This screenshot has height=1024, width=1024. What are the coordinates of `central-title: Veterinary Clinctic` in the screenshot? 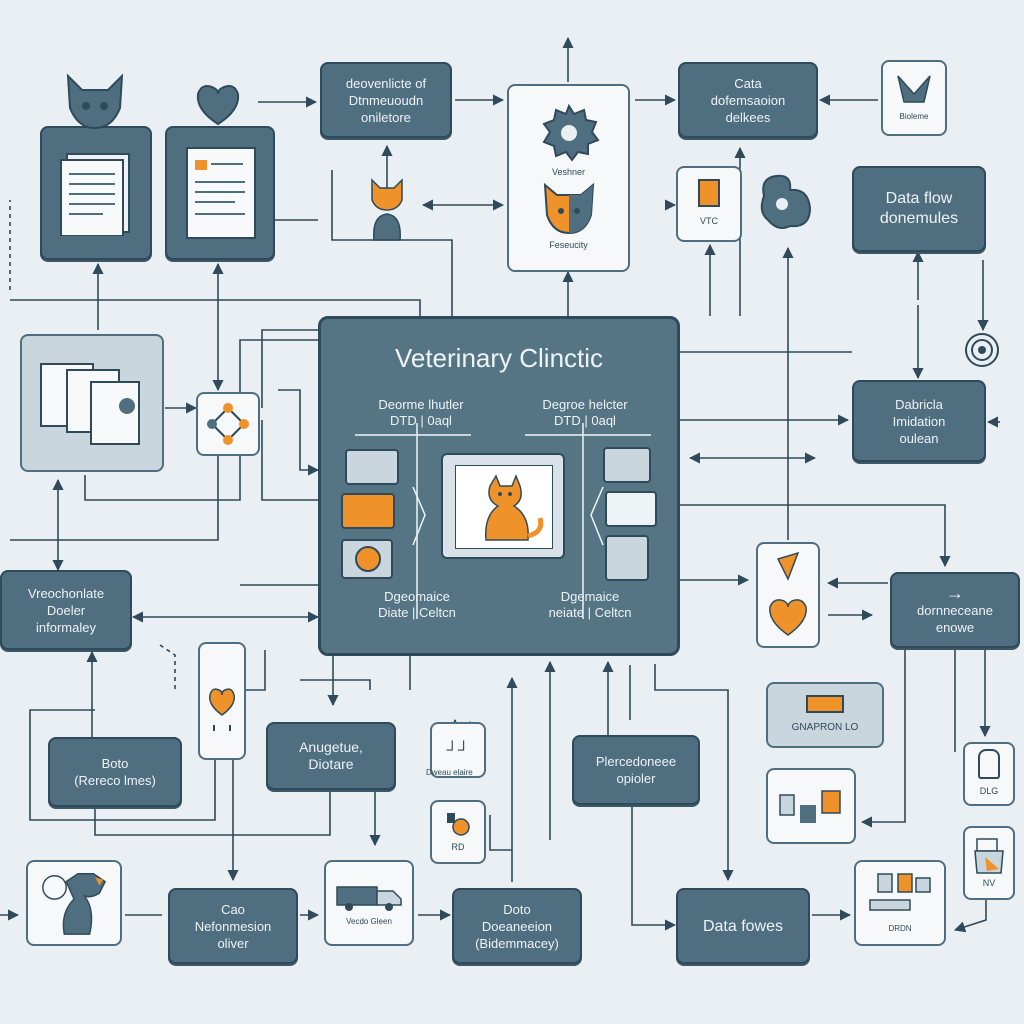 It's located at (499, 358).